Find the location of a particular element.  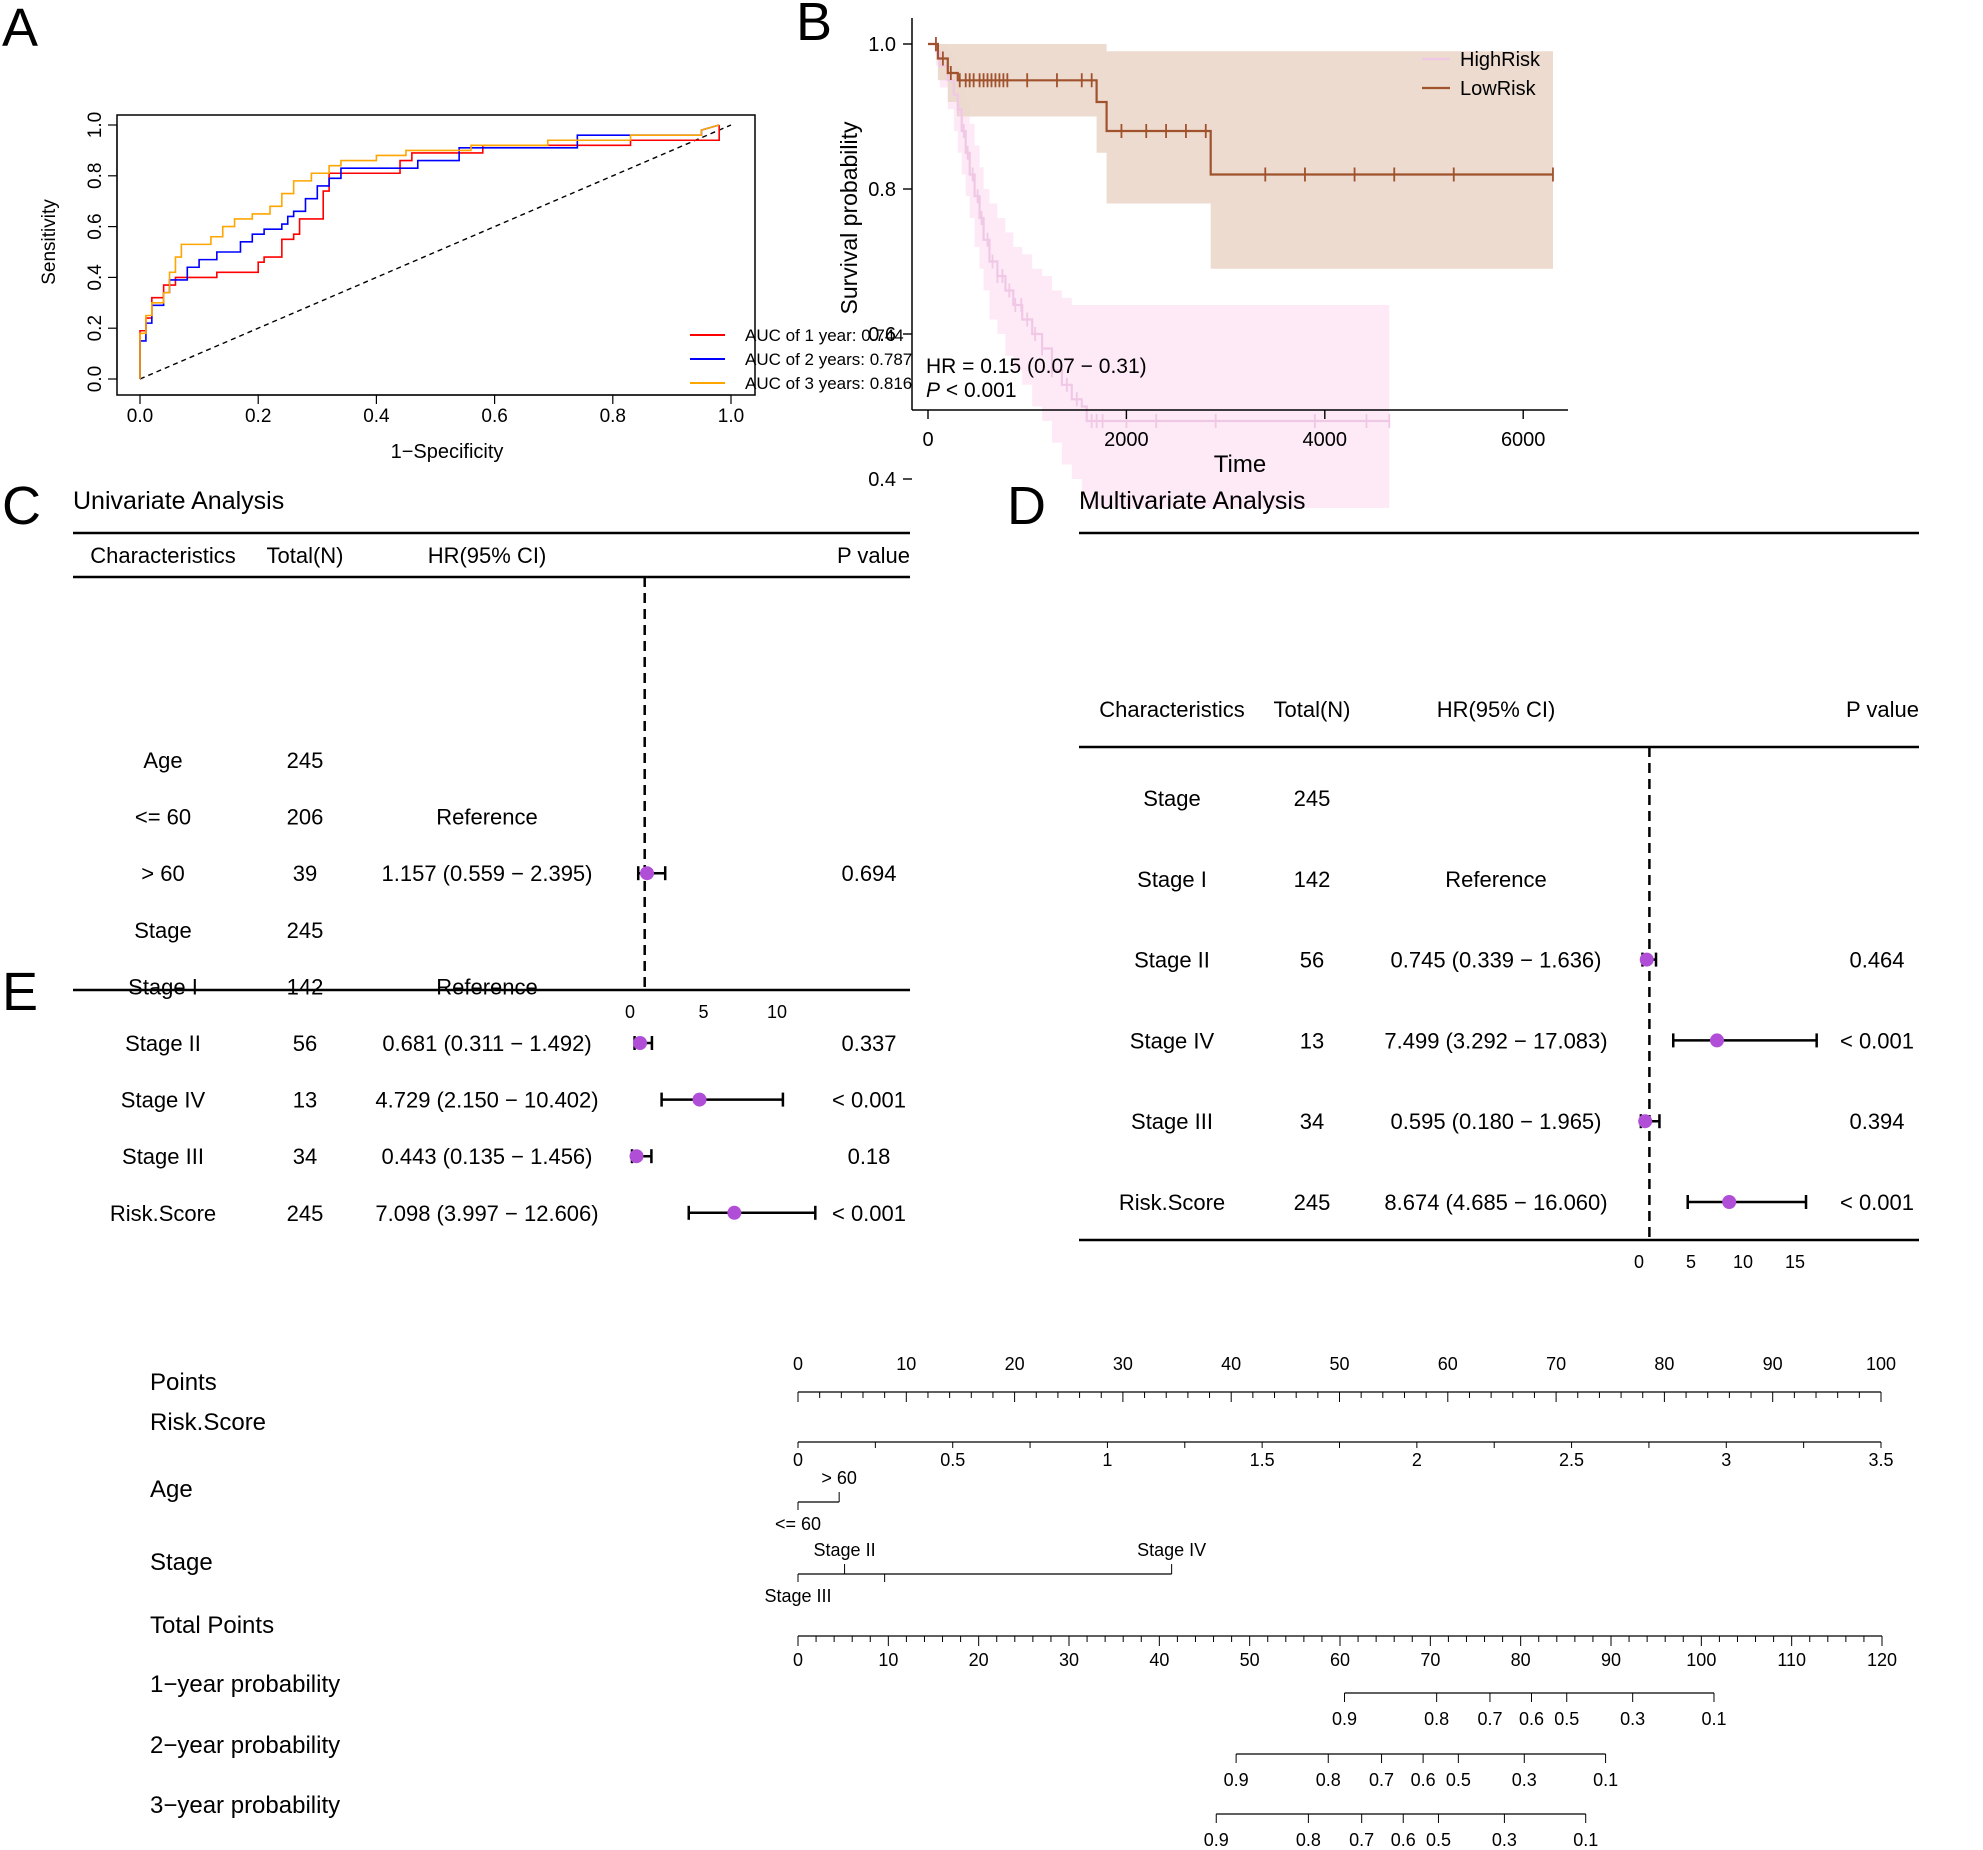

nomogram-total-tick-label: 60 is located at coordinates (1340, 1660).